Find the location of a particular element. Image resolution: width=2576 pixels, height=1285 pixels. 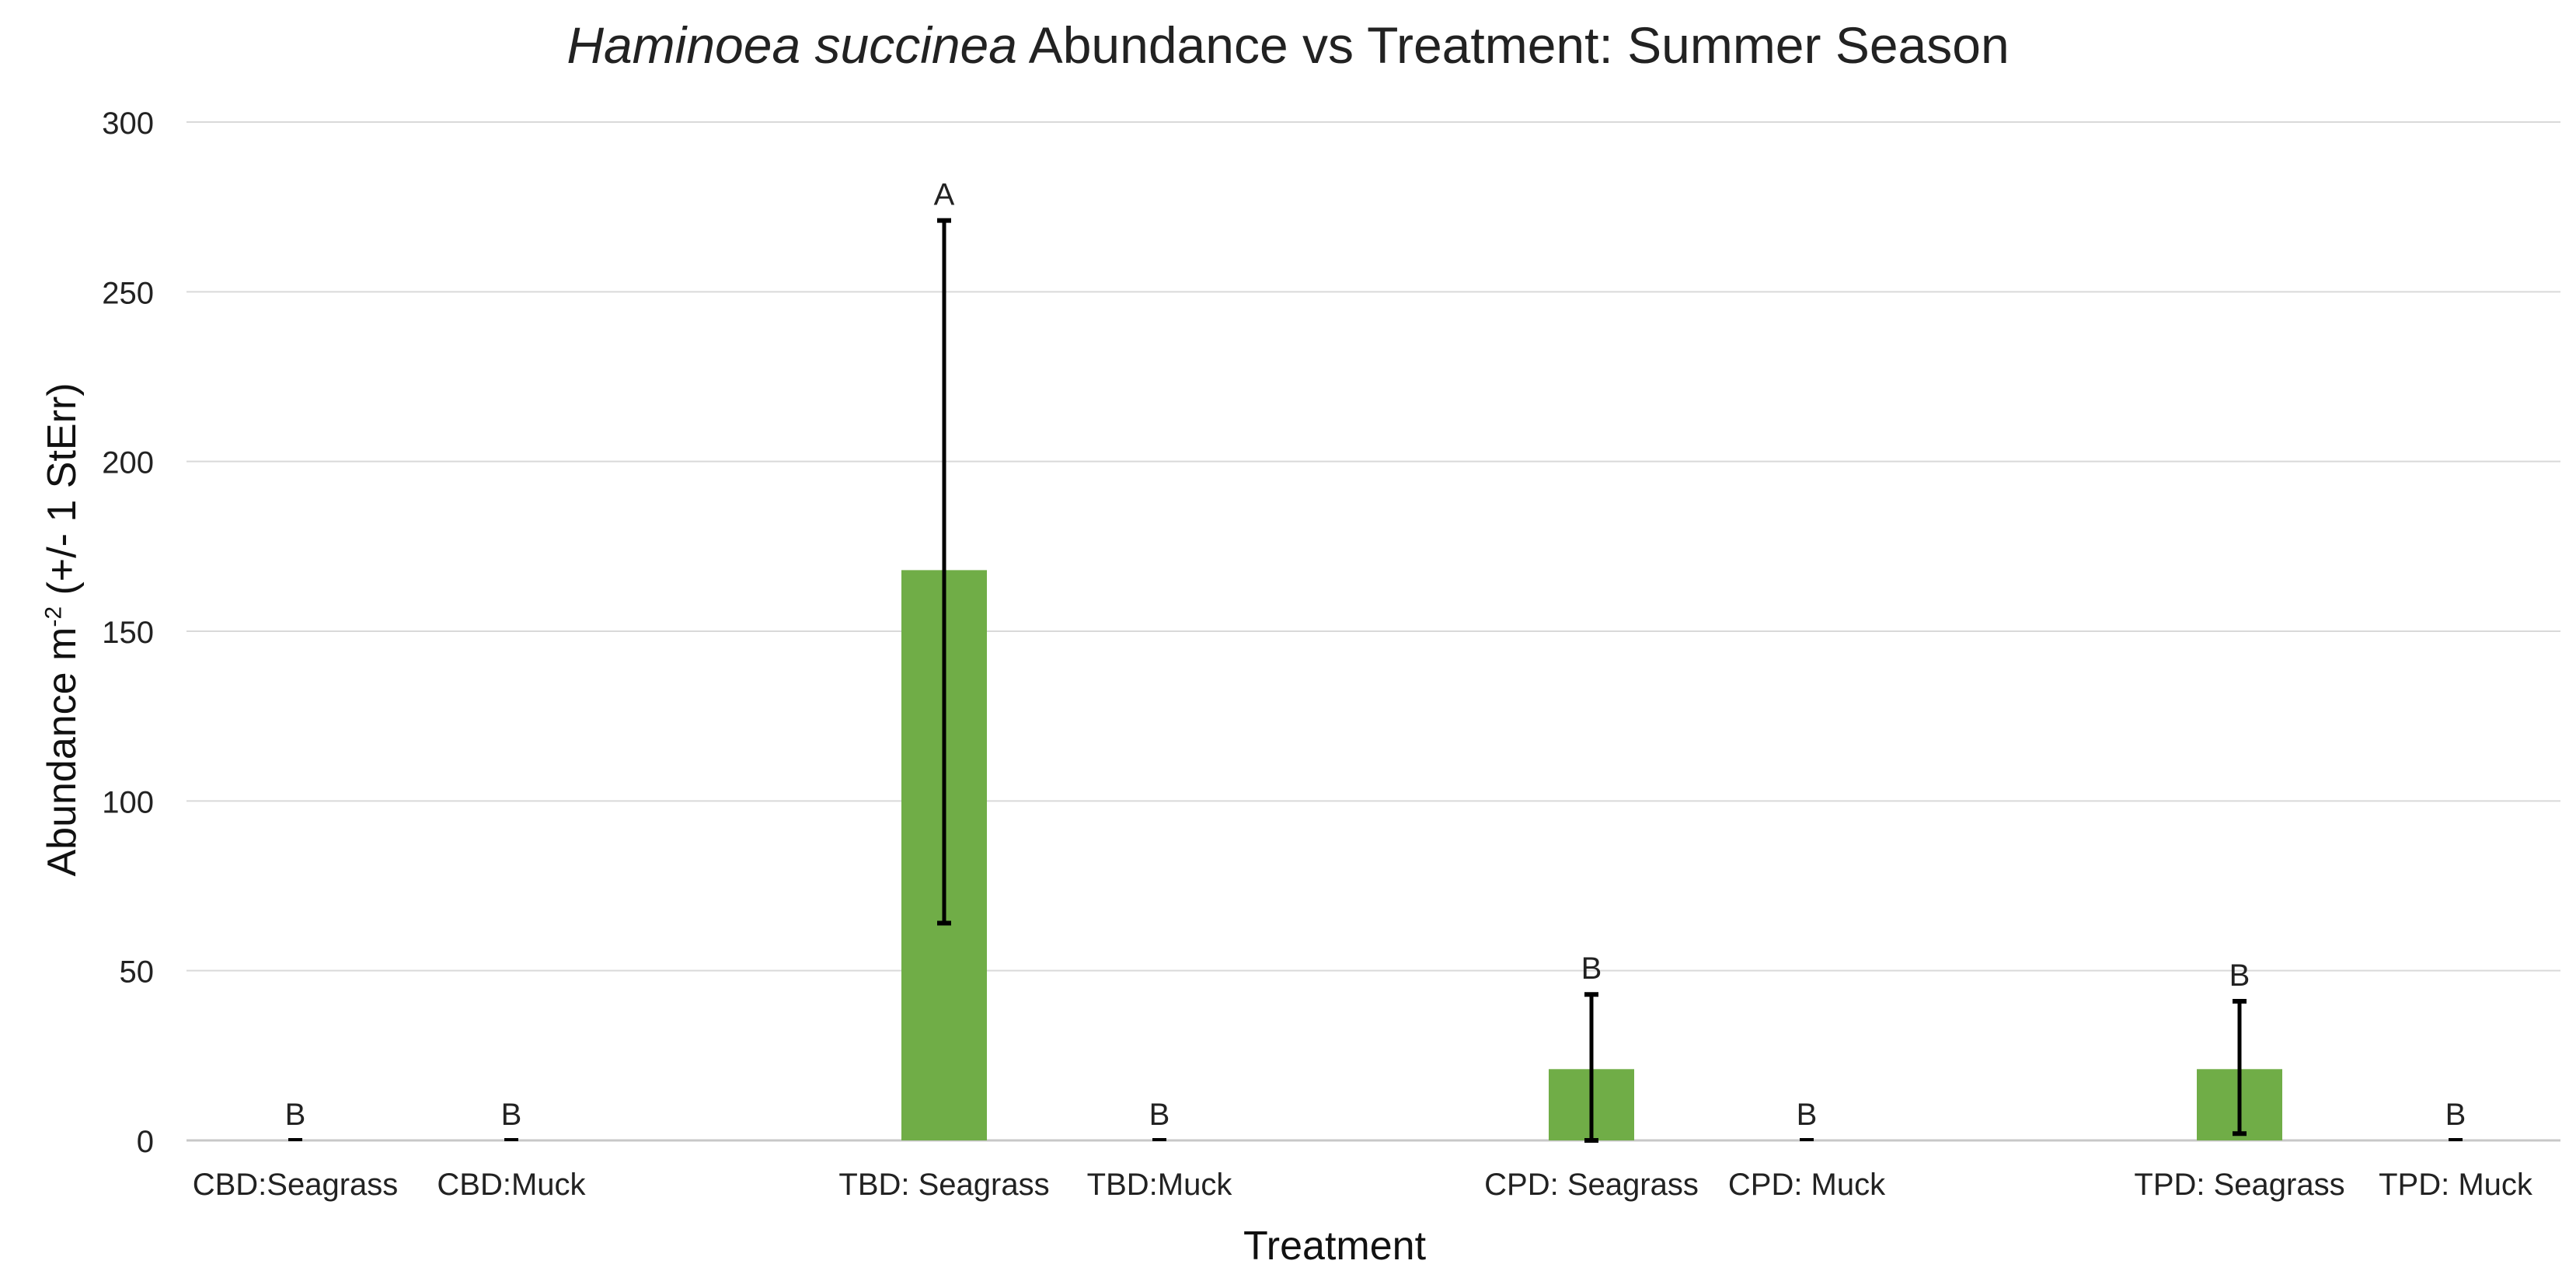

x-tick-label: CBD:Muck is located at coordinates (511, 1185).